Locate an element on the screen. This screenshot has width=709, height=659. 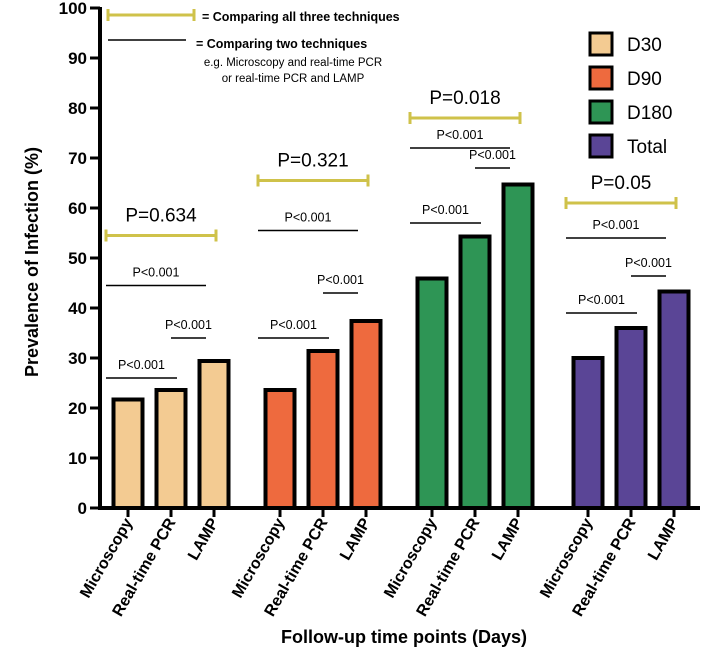
y-tick-label: 0 is located at coordinates (82, 508).